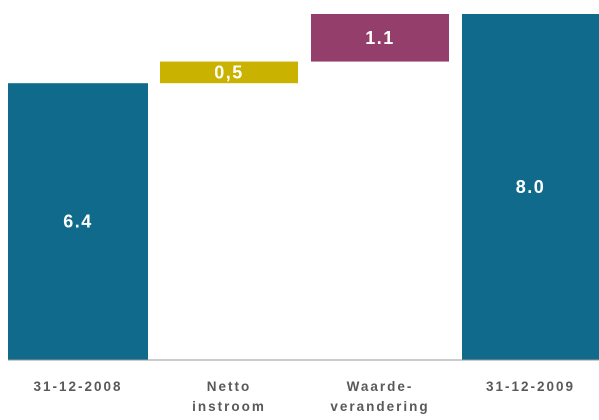  What do you see at coordinates (229, 406) in the screenshot?
I see `category-label-netto-instroom-line2: instroom` at bounding box center [229, 406].